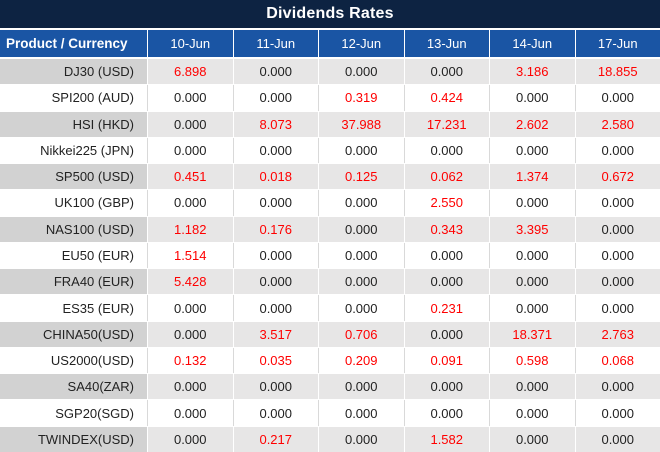  What do you see at coordinates (447, 439) in the screenshot?
I see `value-cell: 1.582` at bounding box center [447, 439].